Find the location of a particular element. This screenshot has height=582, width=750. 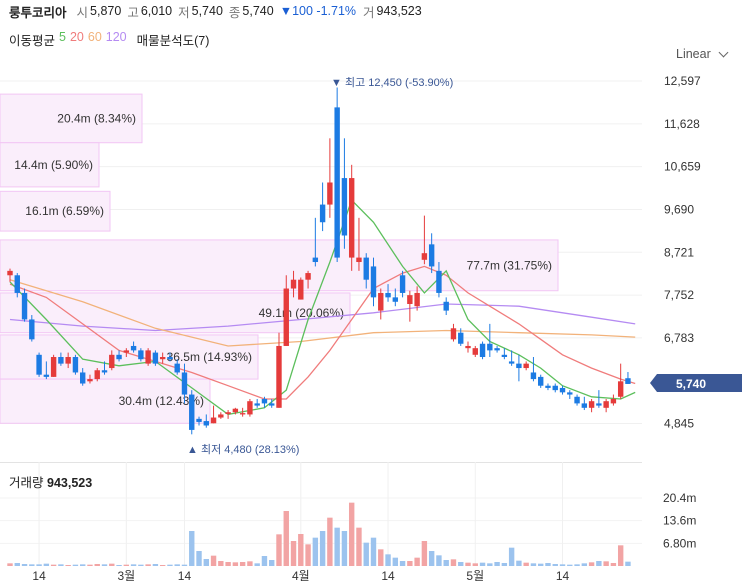

ma60-line is located at coordinates (322, 313).